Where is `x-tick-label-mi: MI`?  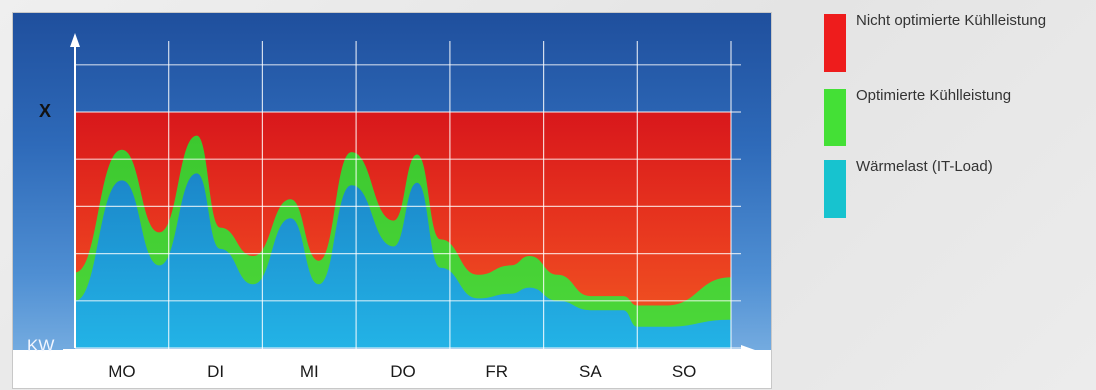
x-tick-label-mi: MI is located at coordinates (309, 371).